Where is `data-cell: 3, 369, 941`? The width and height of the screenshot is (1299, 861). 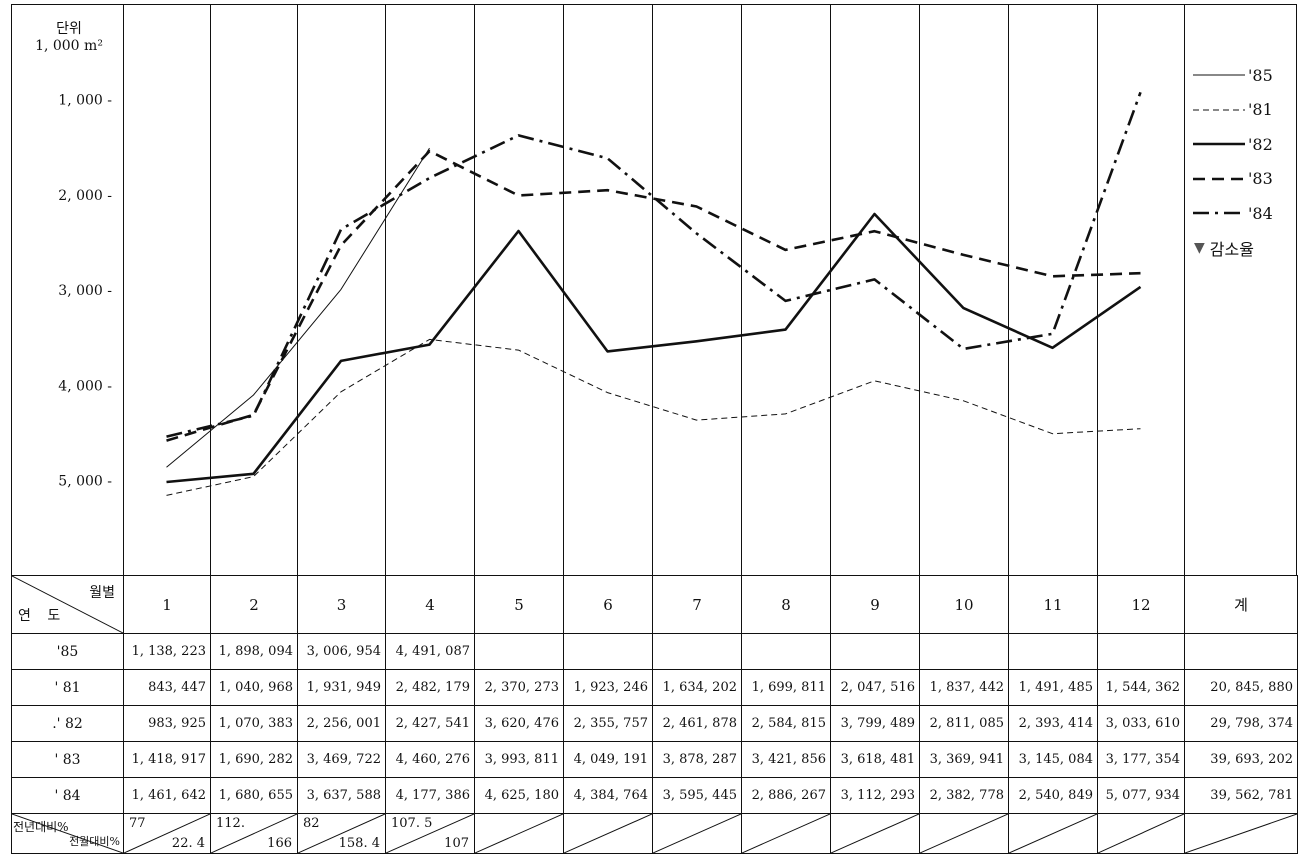
data-cell: 3, 369, 941 is located at coordinates (964, 759).